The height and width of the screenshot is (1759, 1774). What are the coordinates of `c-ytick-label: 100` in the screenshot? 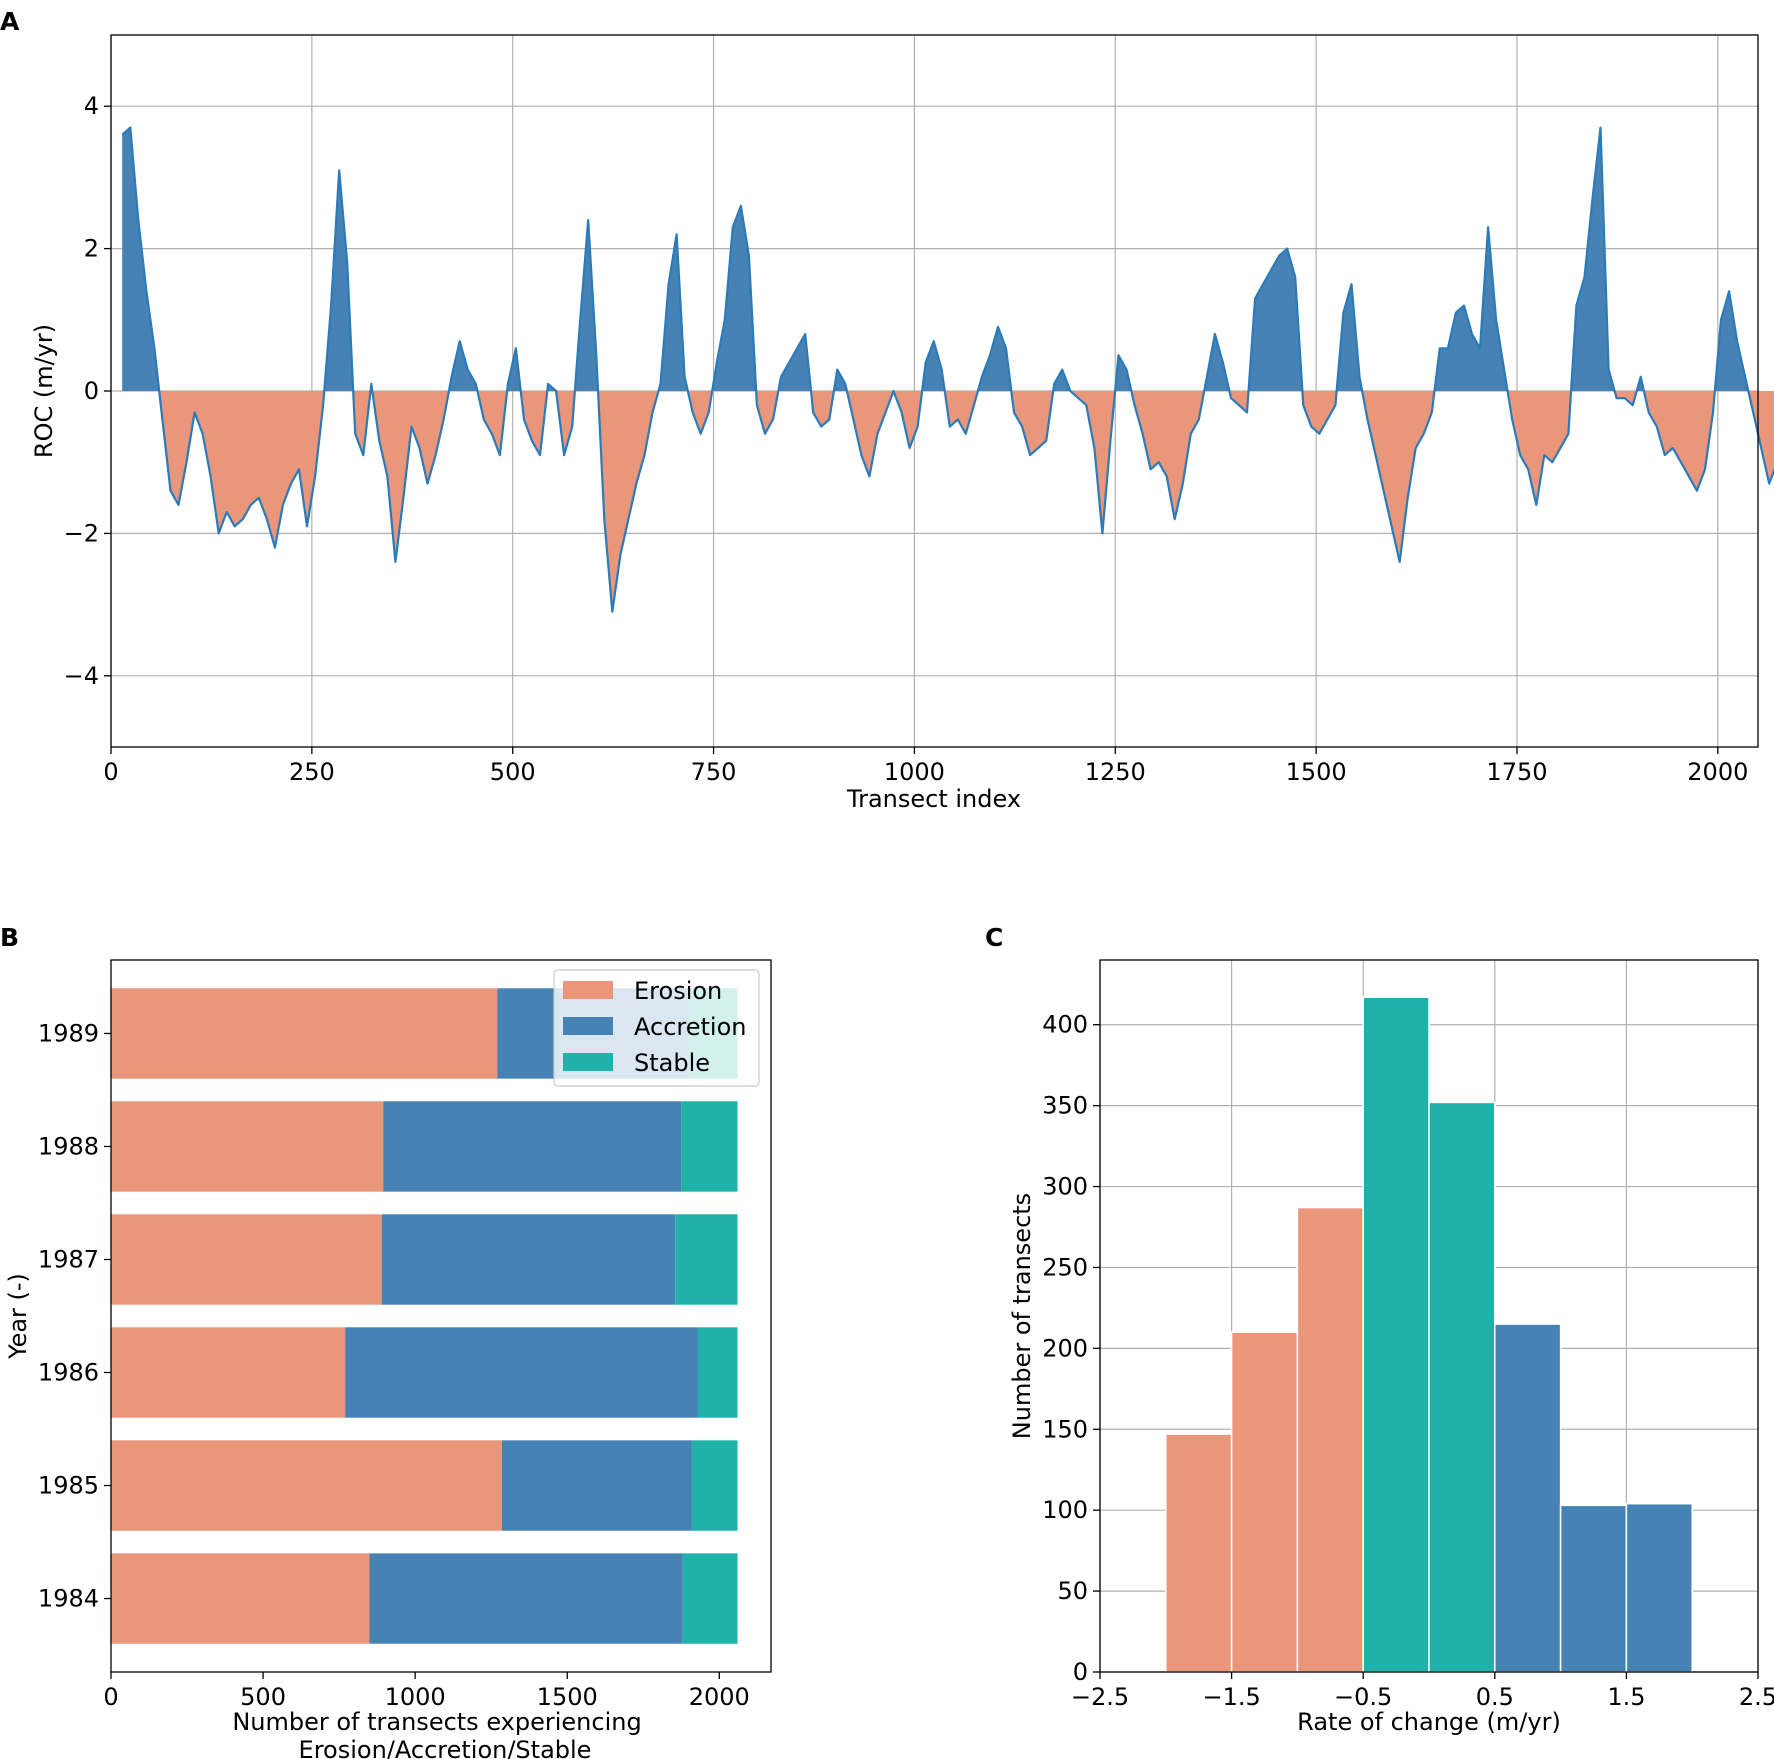 It's located at (1065, 1510).